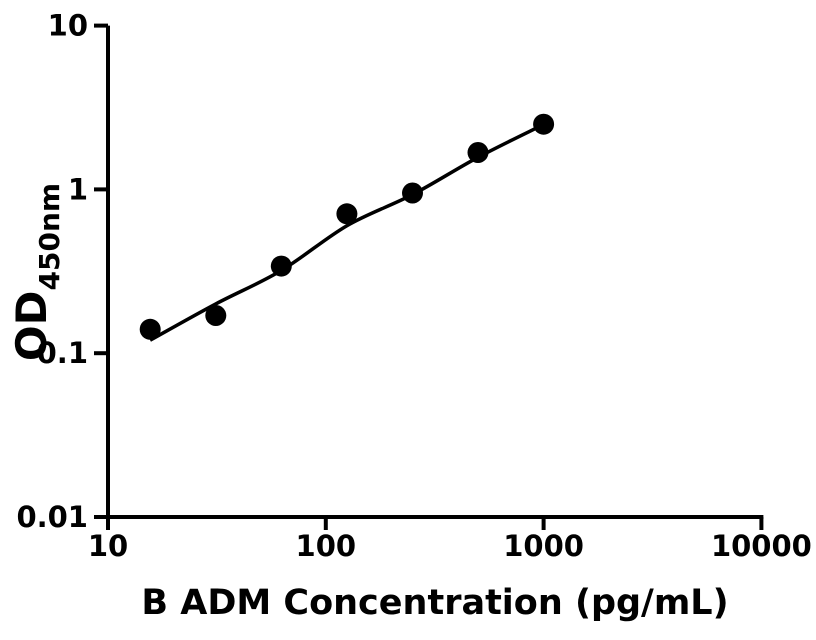  Describe the element at coordinates (543, 546) in the screenshot. I see `x-tick-label: 1000` at that location.